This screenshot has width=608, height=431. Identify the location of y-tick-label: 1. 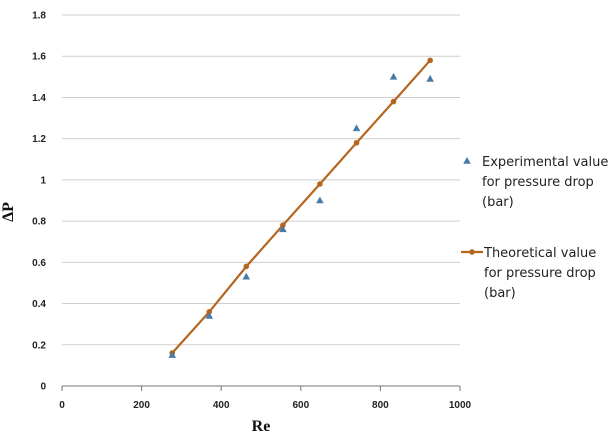
(43, 180).